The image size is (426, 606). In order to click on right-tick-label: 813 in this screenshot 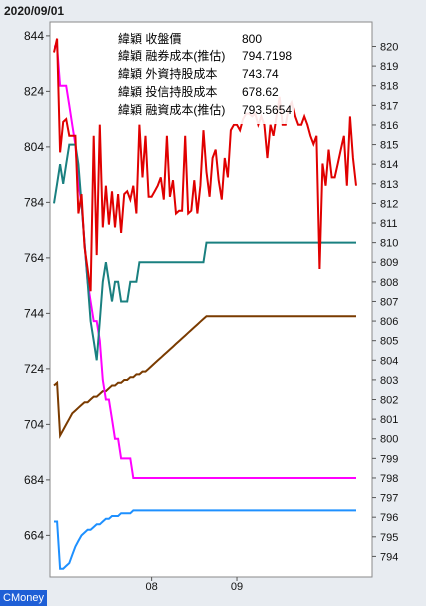, I will do `click(389, 185)`.